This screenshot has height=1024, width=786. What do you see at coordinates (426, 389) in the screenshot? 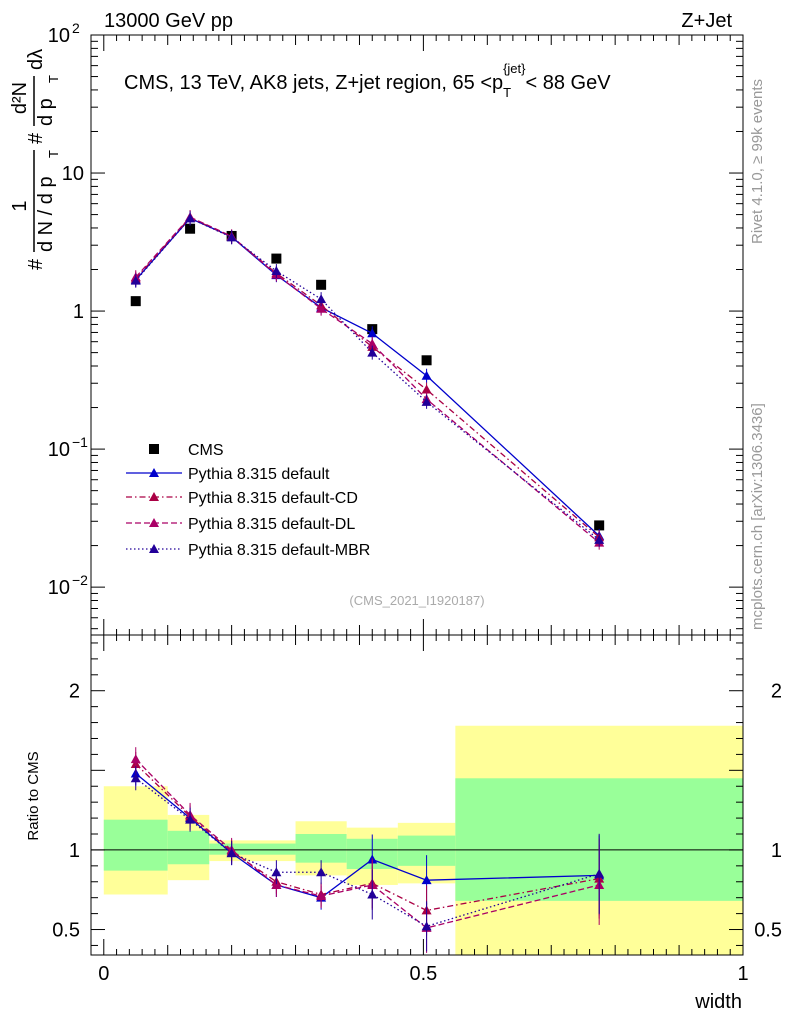
I see `marker-cd` at bounding box center [426, 389].